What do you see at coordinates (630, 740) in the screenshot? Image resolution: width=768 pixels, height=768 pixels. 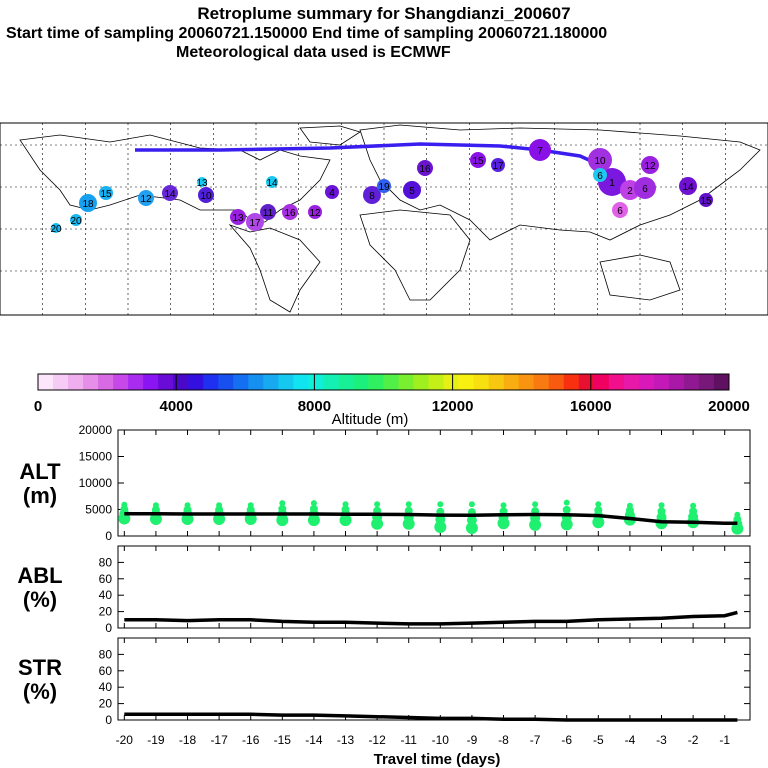 I see `x-tick-label: -4` at bounding box center [630, 740].